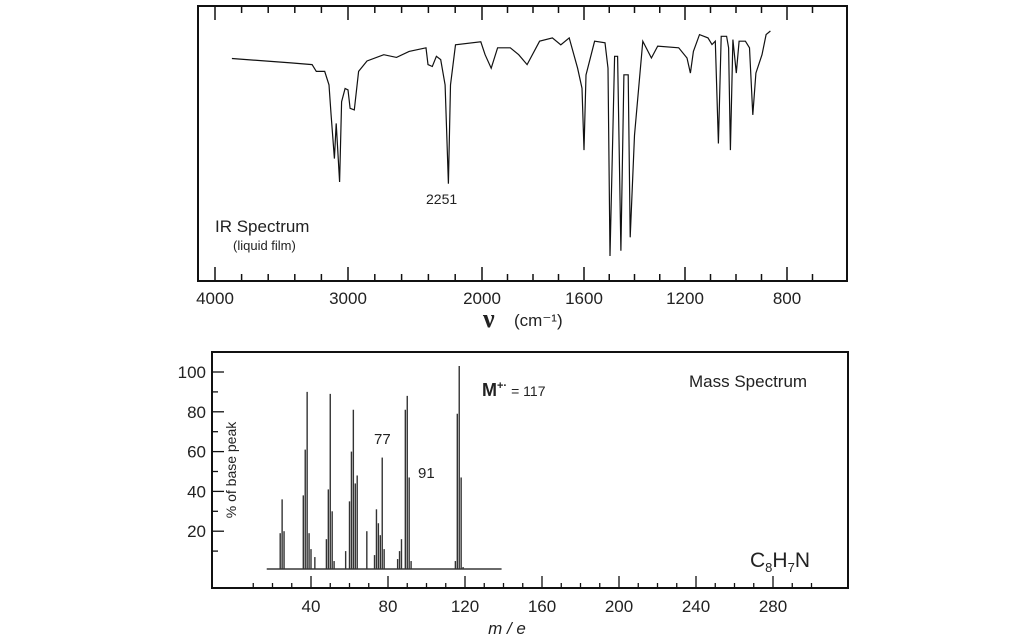 This screenshot has height=640, width=1024. Describe the element at coordinates (196, 491) in the screenshot. I see `ms-y-tick-label: 40` at that location.